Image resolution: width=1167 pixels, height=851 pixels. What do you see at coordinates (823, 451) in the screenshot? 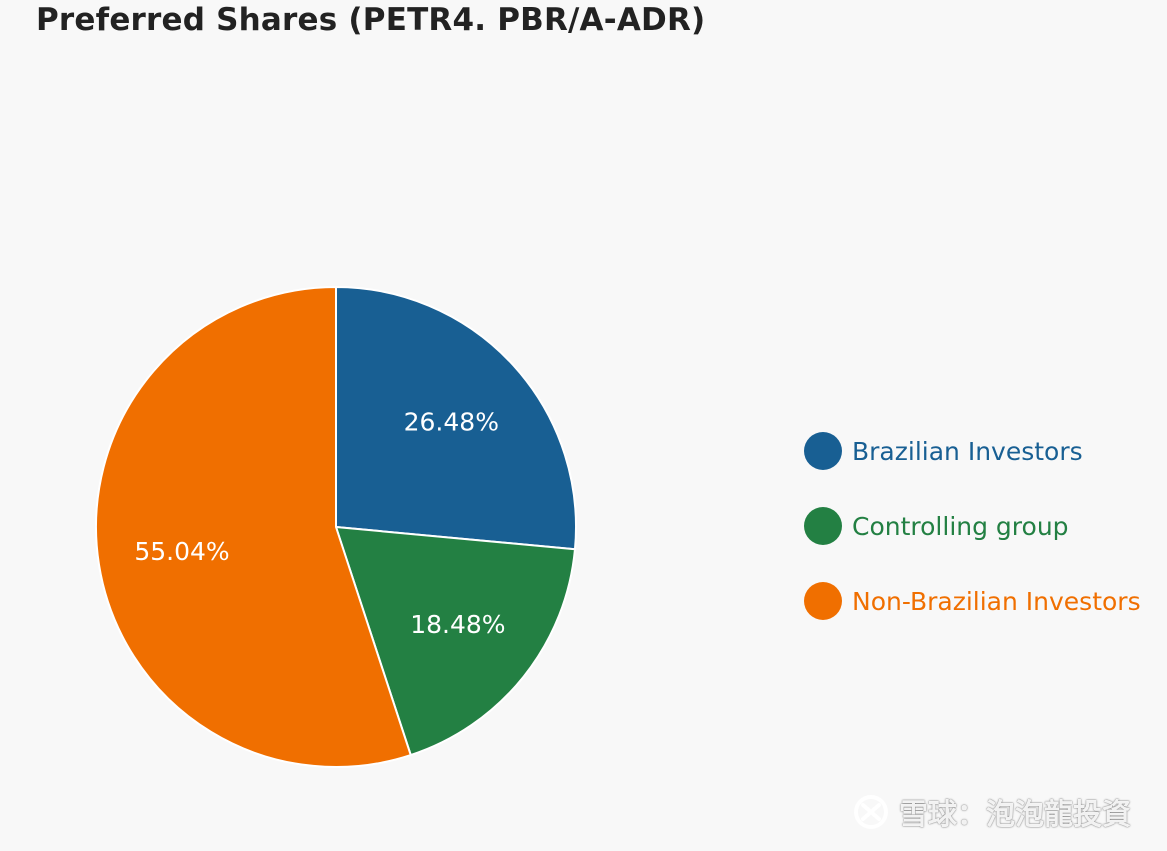
I see `legend-swatch-brazilian-investors` at bounding box center [823, 451].